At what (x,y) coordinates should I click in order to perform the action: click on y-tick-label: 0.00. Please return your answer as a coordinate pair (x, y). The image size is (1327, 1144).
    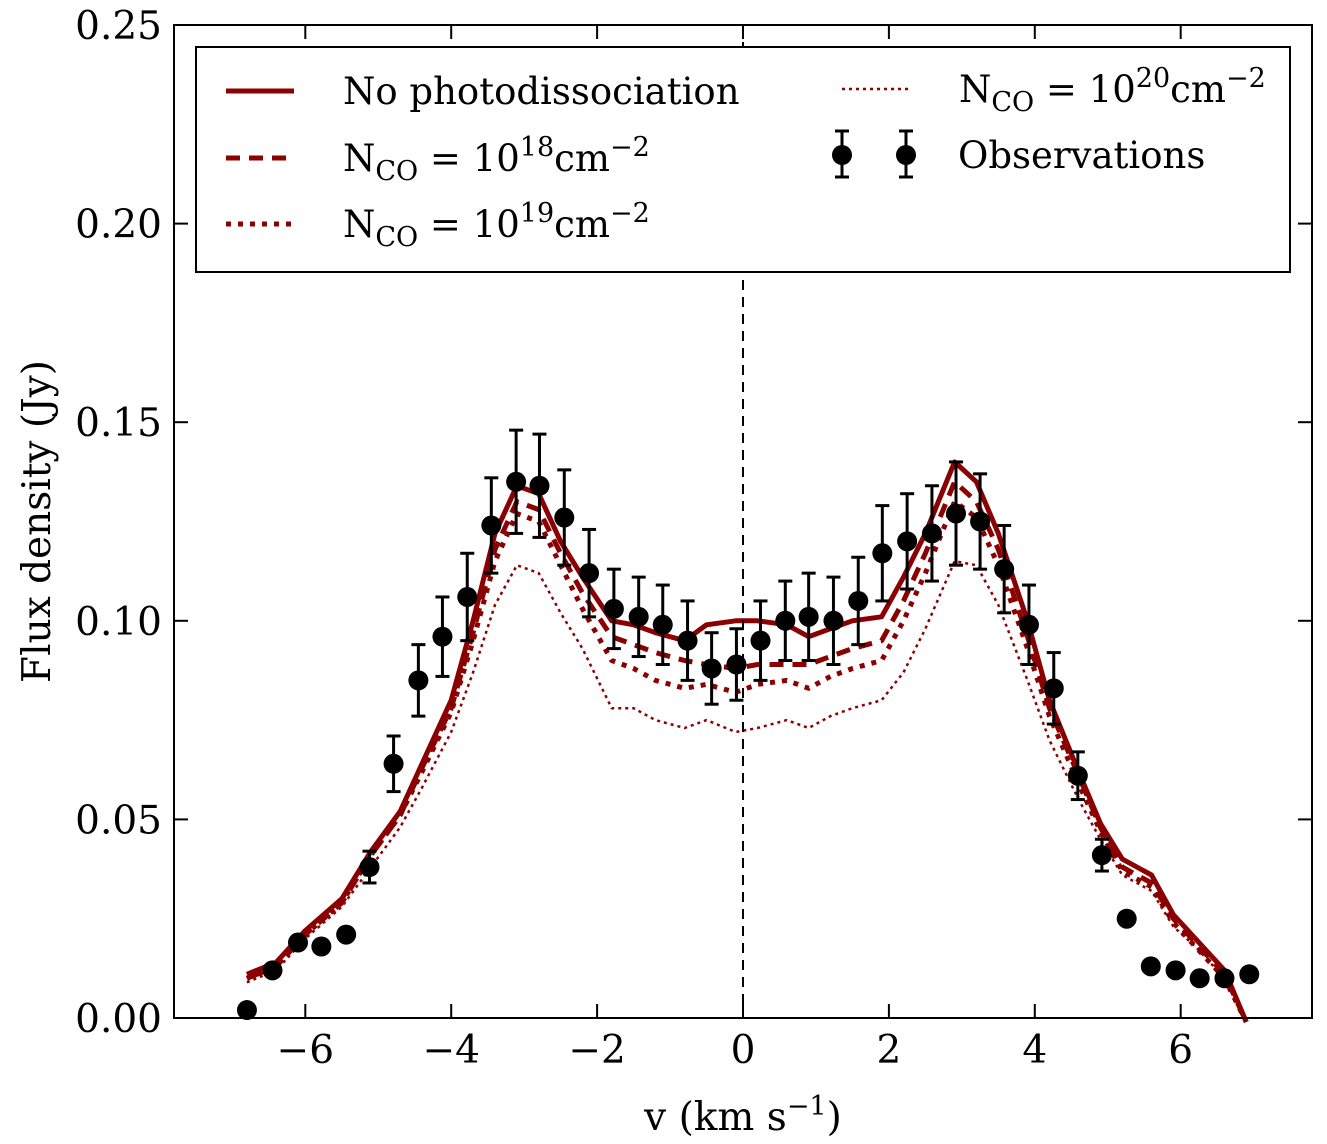
    Looking at the image, I should click on (118, 1019).